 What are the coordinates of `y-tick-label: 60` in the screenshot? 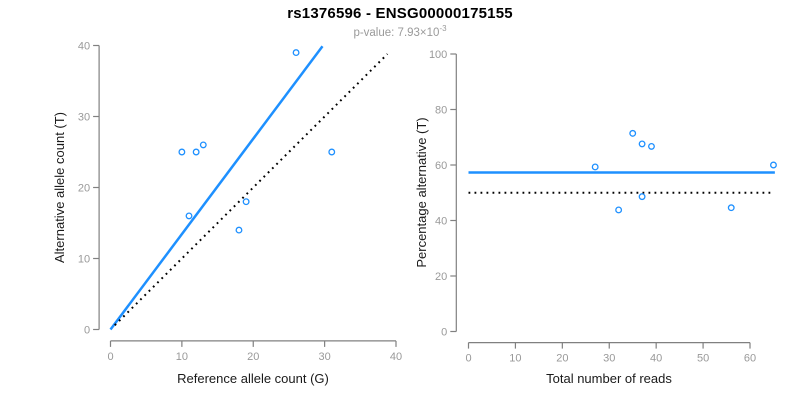 It's located at (441, 166).